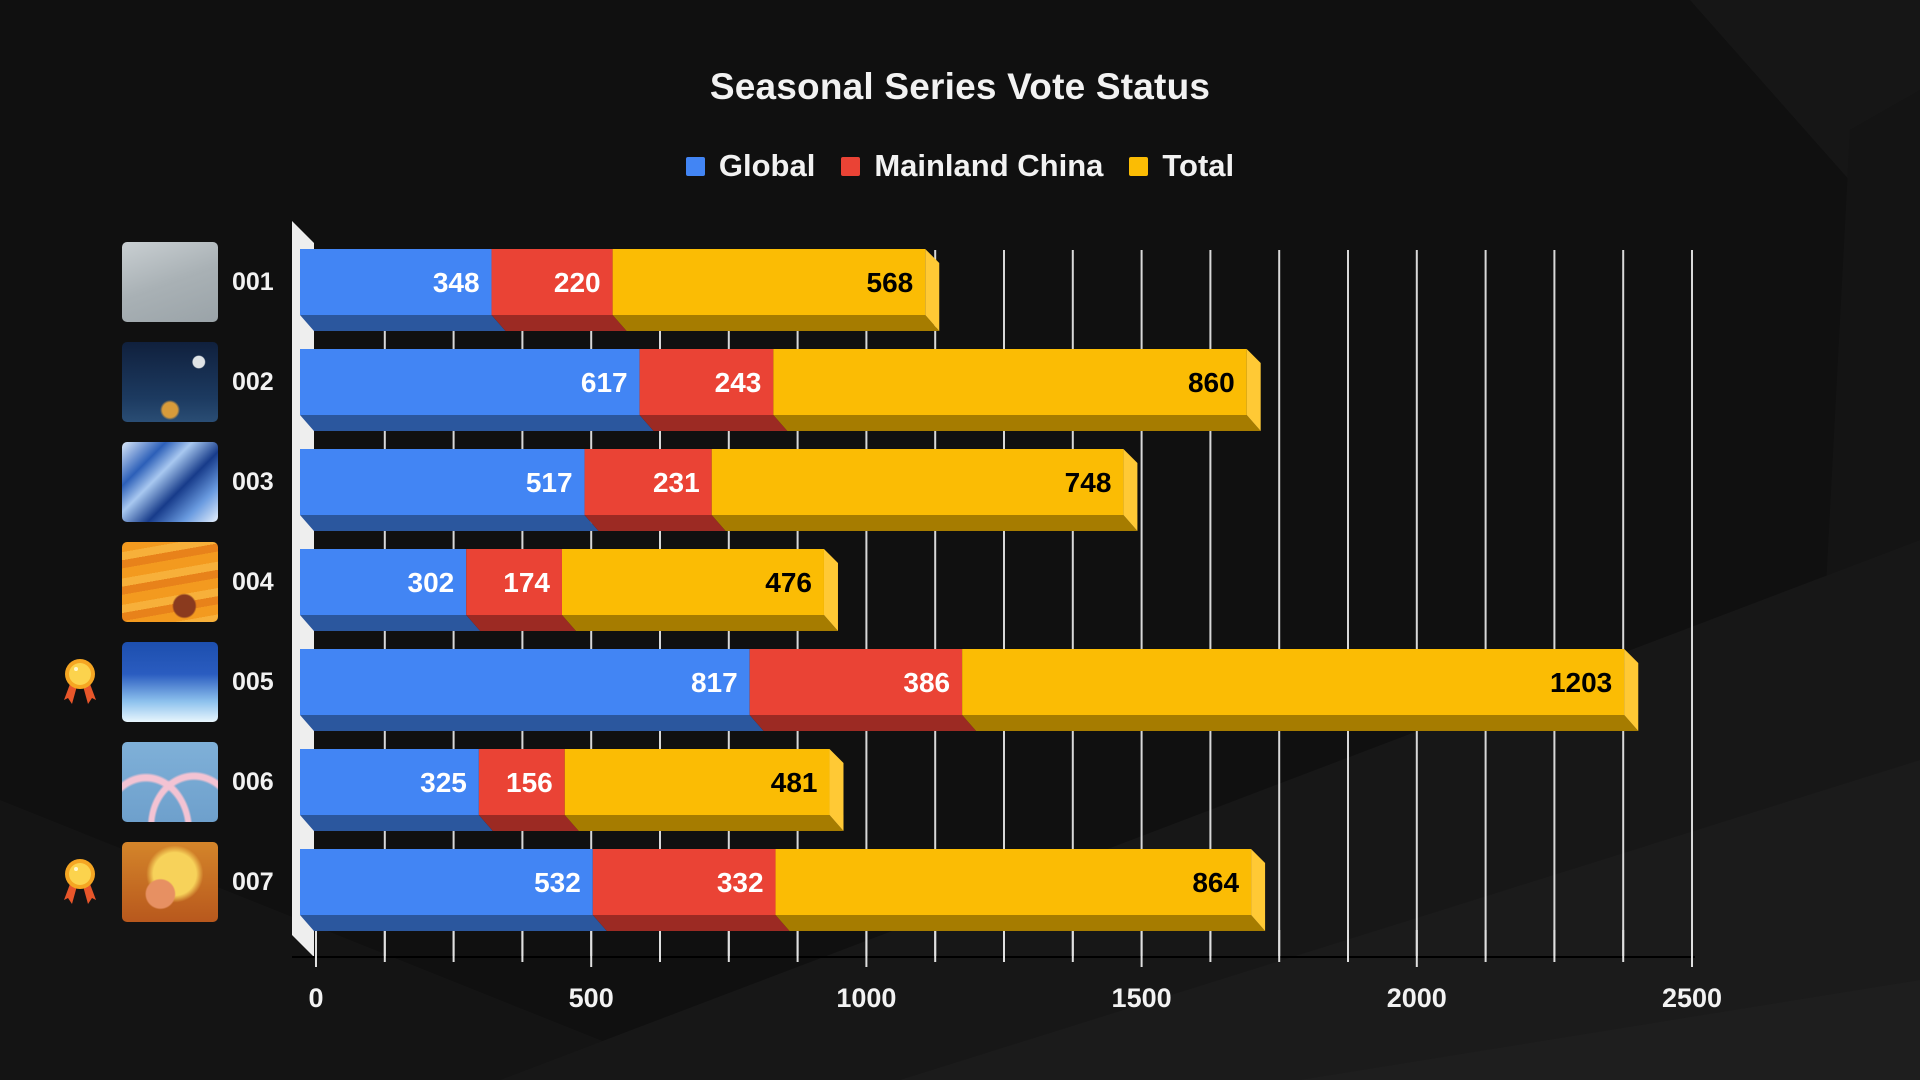  What do you see at coordinates (1004, 948) in the screenshot?
I see `x-axis-ticks` at bounding box center [1004, 948].